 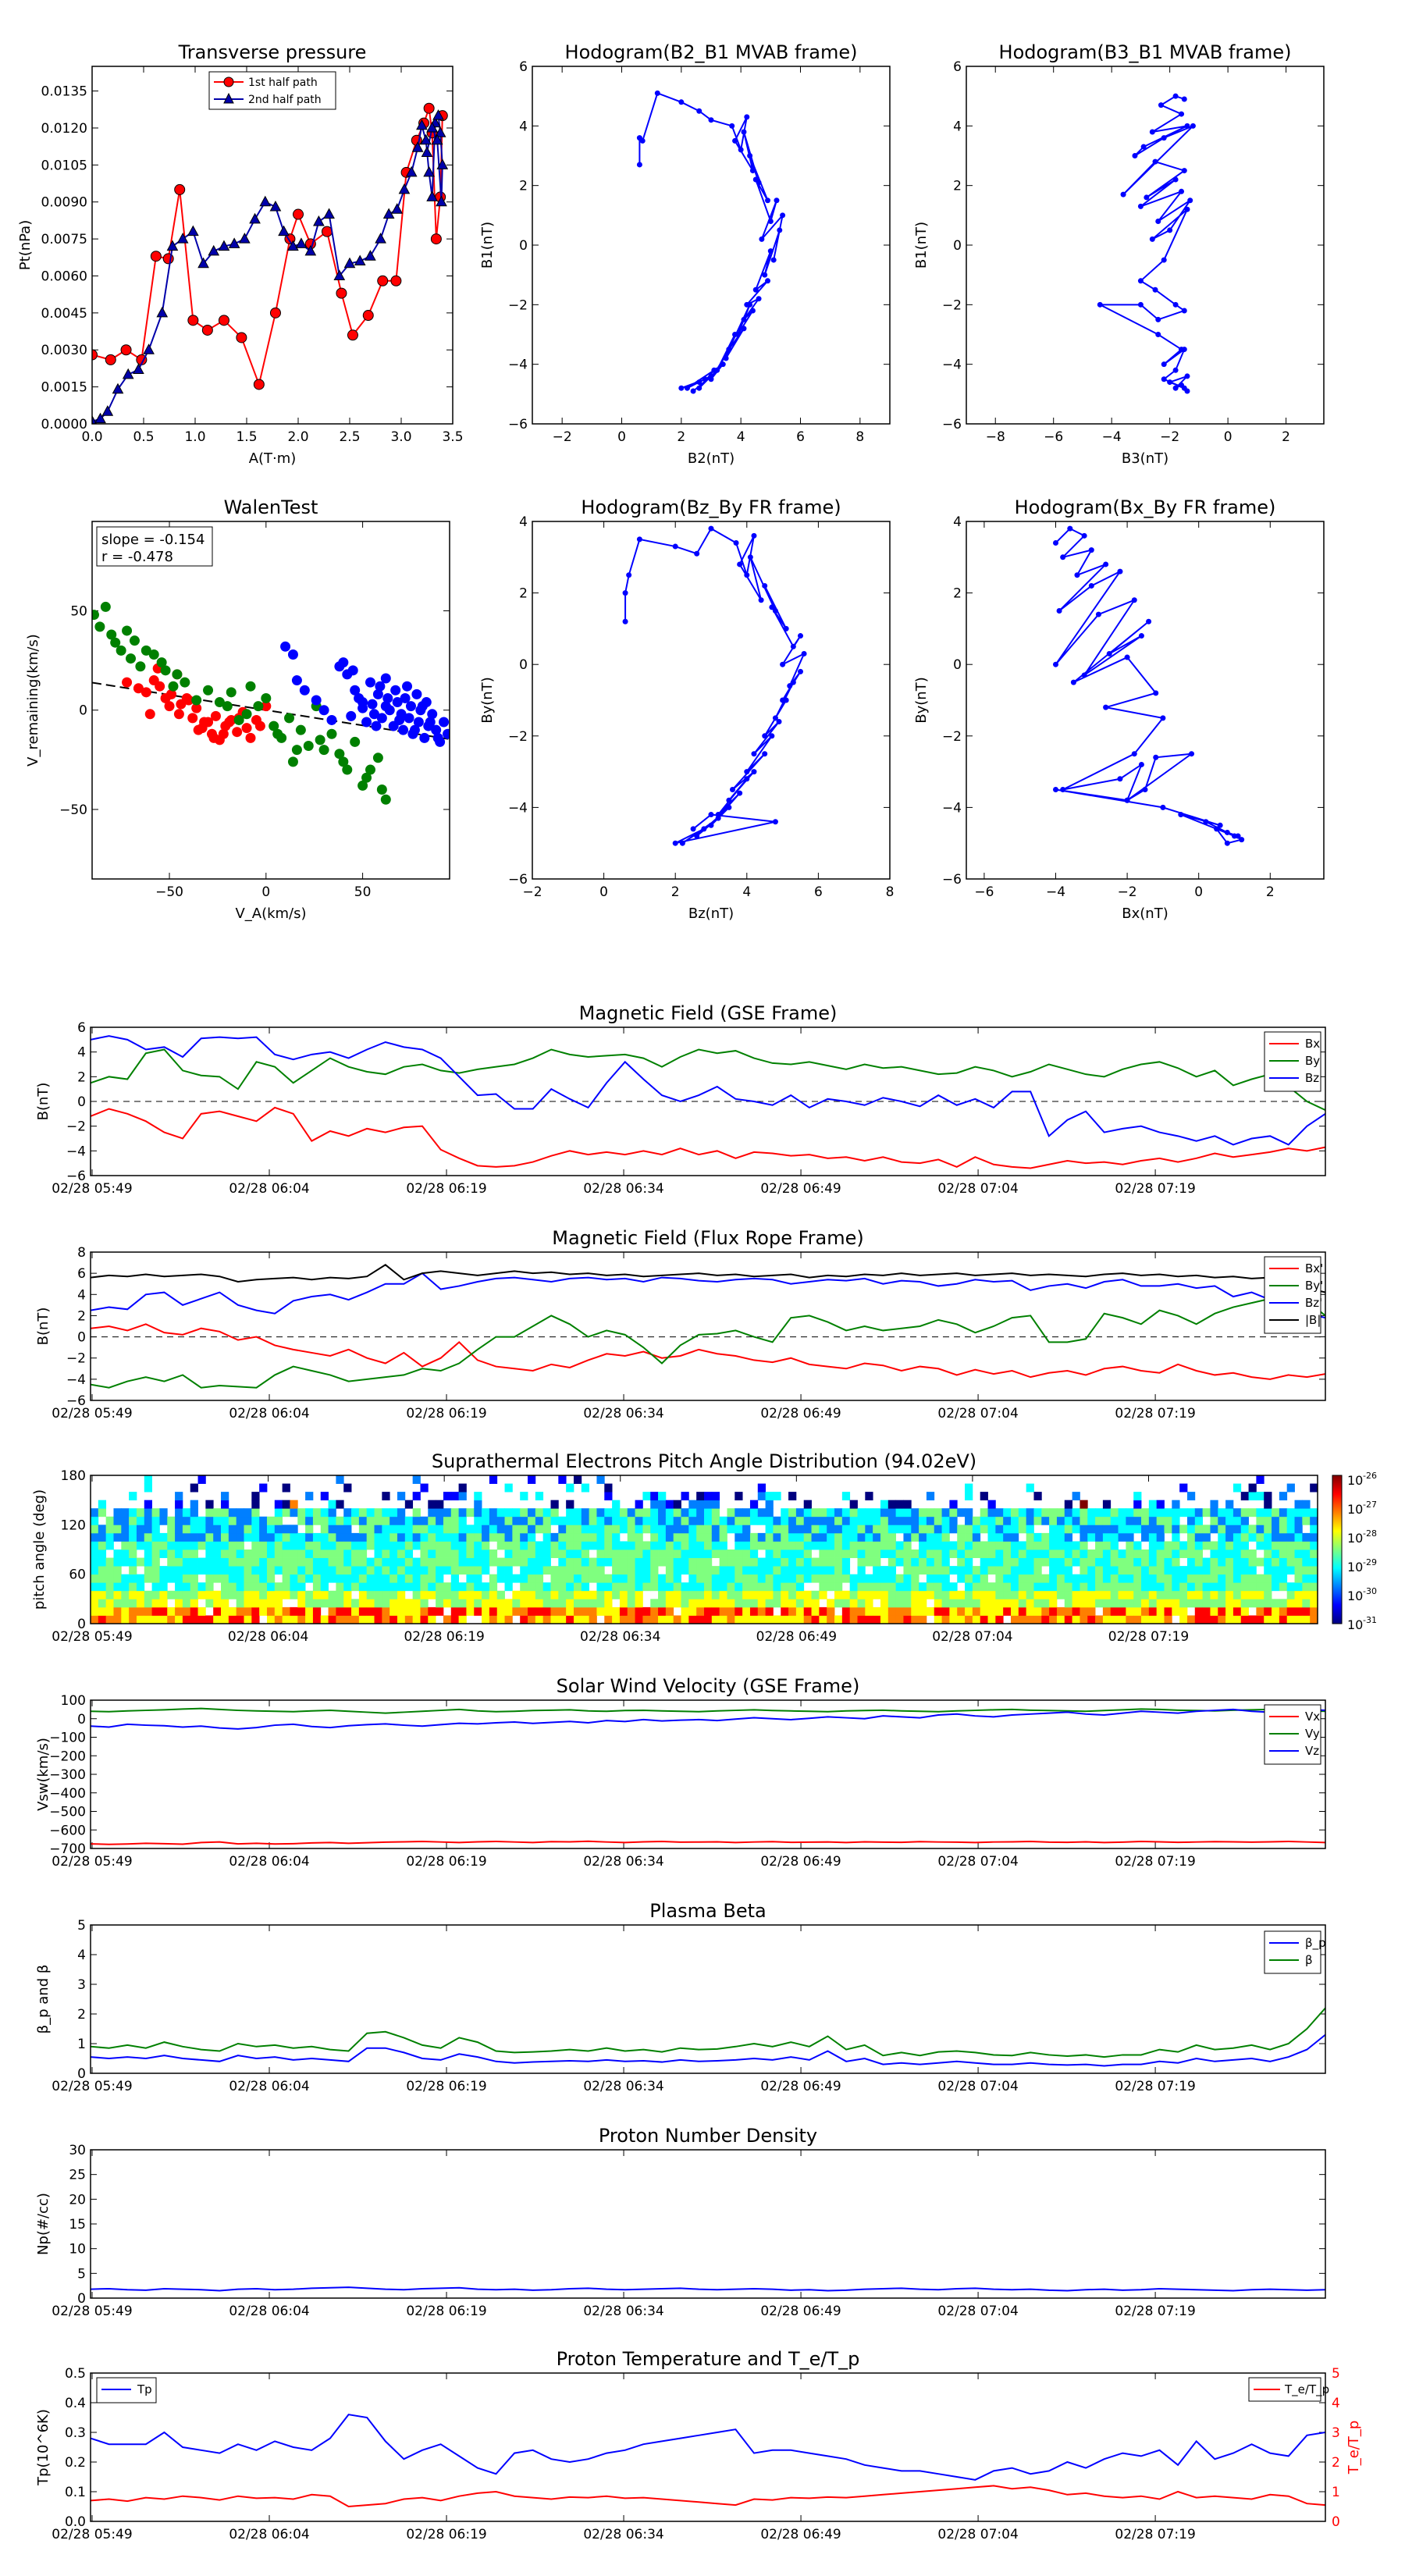 What do you see at coordinates (81, 1316) in the screenshot?
I see `y-tick-label: 2` at bounding box center [81, 1316].